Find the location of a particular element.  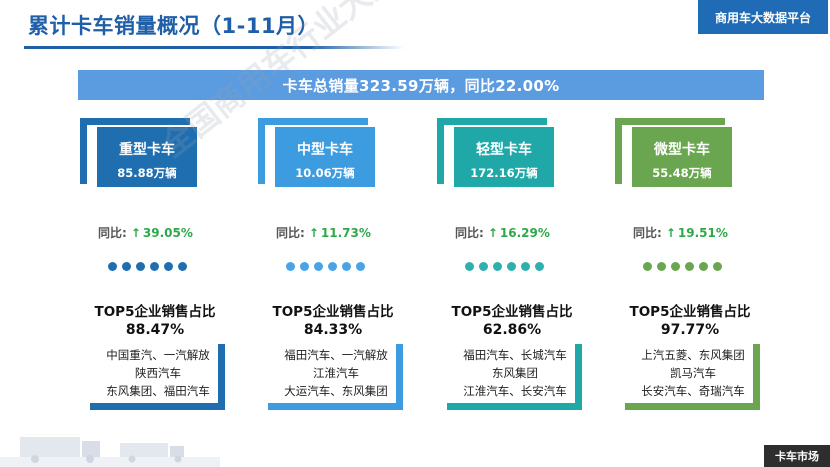

category-name: 轻型卡车 is located at coordinates (504, 150).